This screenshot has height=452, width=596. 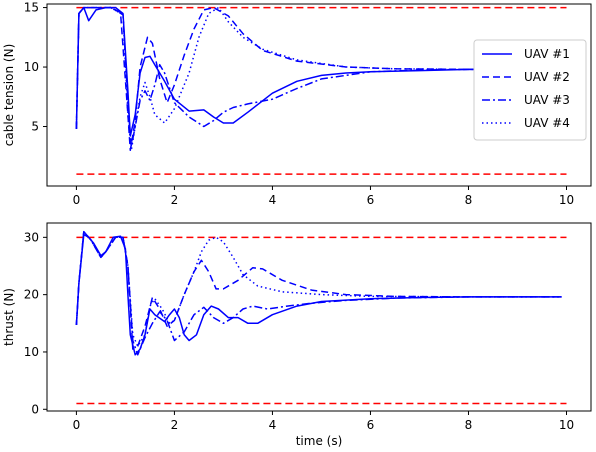 I want to click on legend-label-uav-3: UAV #3, so click(x=547, y=100).